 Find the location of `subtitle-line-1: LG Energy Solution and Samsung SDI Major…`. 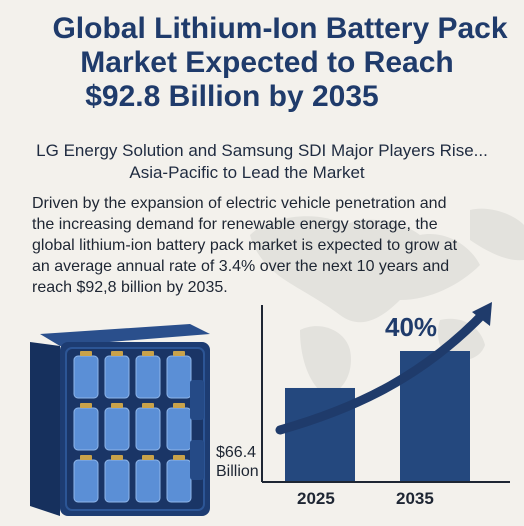

subtitle-line-1: LG Energy Solution and Samsung SDI Major… is located at coordinates (262, 150).